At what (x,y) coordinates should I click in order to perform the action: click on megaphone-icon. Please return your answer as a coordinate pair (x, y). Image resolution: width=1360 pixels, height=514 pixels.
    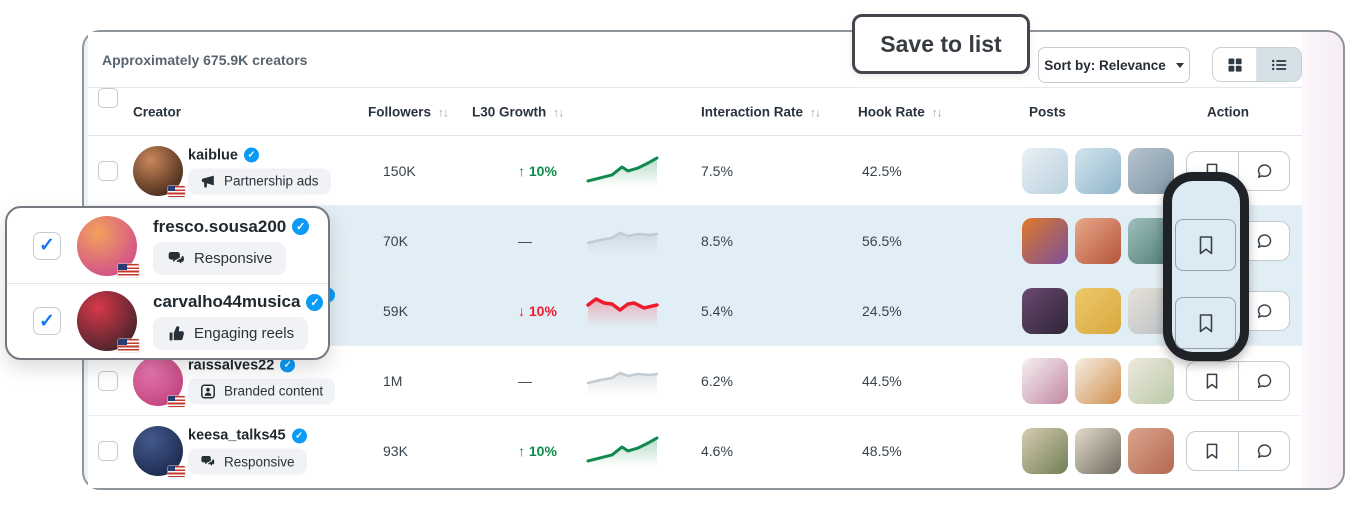
    Looking at the image, I should click on (207, 181).